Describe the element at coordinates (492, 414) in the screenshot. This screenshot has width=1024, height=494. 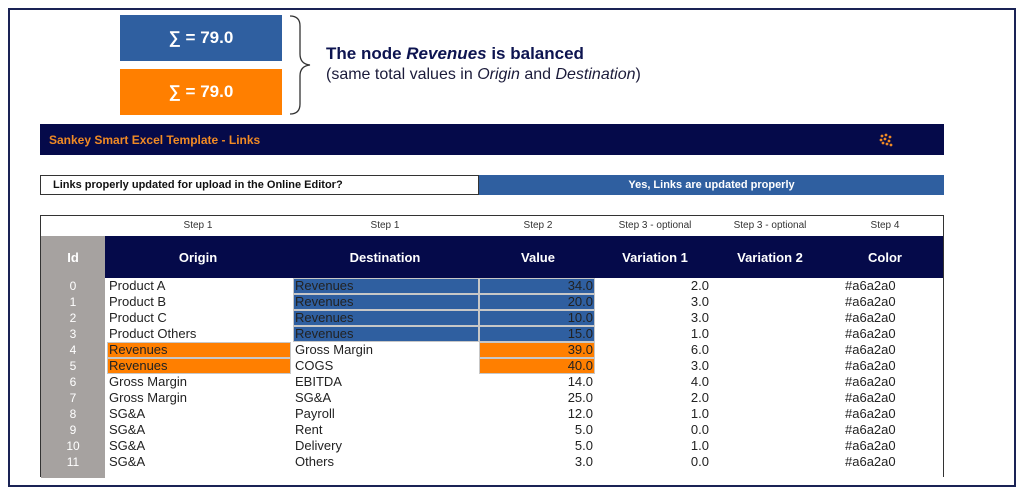
I see `table-row: 8 SG&A Payroll 12.0 1.0 #a6a2a0` at that location.